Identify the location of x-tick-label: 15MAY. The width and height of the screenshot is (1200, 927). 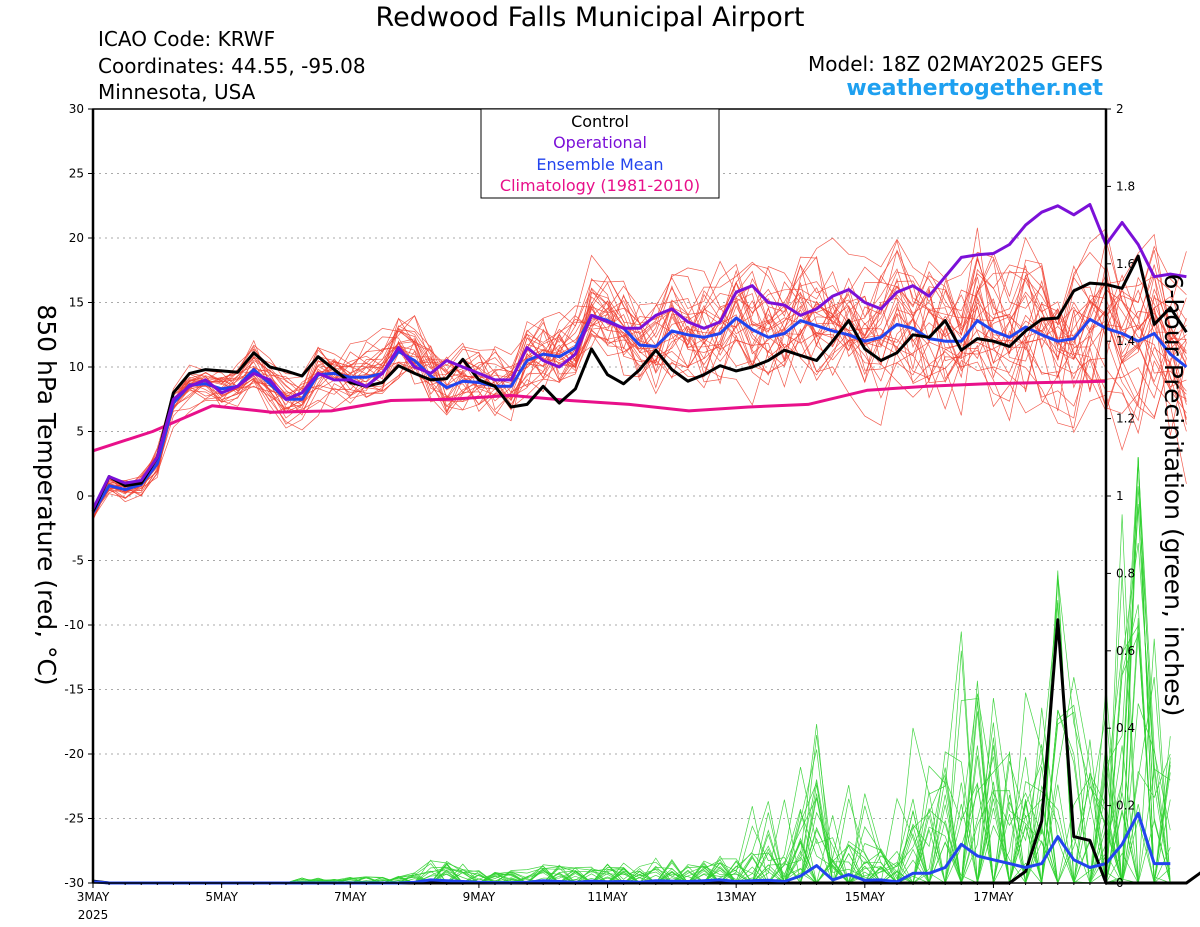
(865, 897).